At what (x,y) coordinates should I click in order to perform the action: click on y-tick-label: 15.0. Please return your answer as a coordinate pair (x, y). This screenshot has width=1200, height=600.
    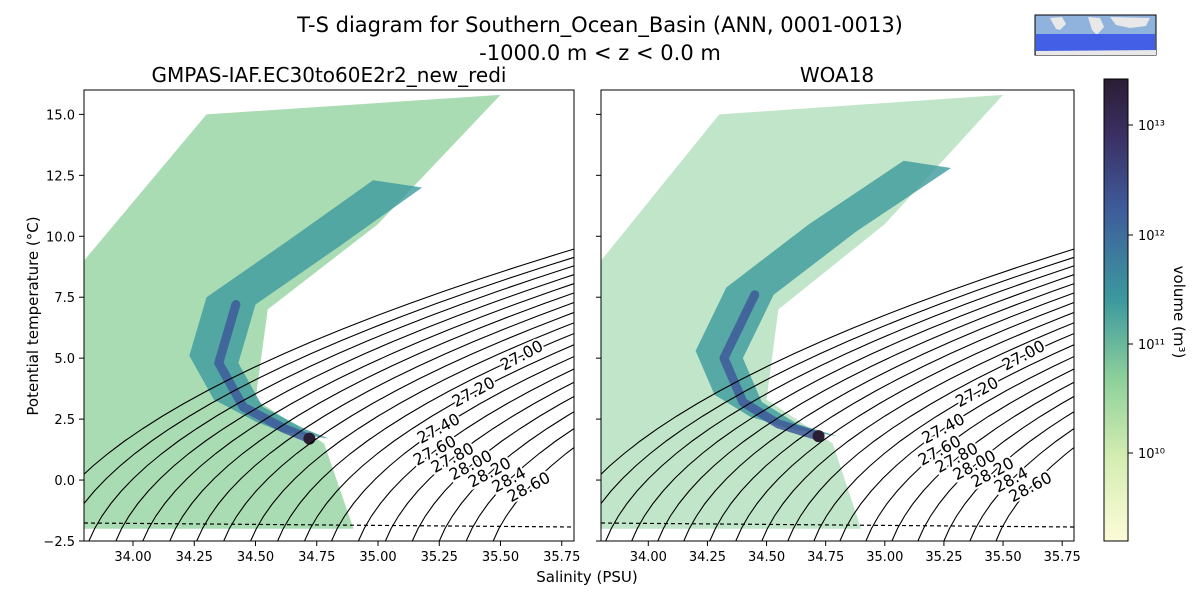
    Looking at the image, I should click on (60, 115).